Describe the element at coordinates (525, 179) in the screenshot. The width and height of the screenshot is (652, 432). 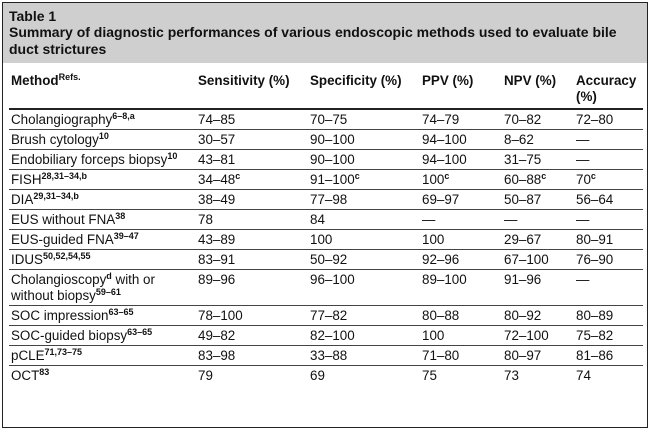
I see `npv-cell: 60–88c` at that location.